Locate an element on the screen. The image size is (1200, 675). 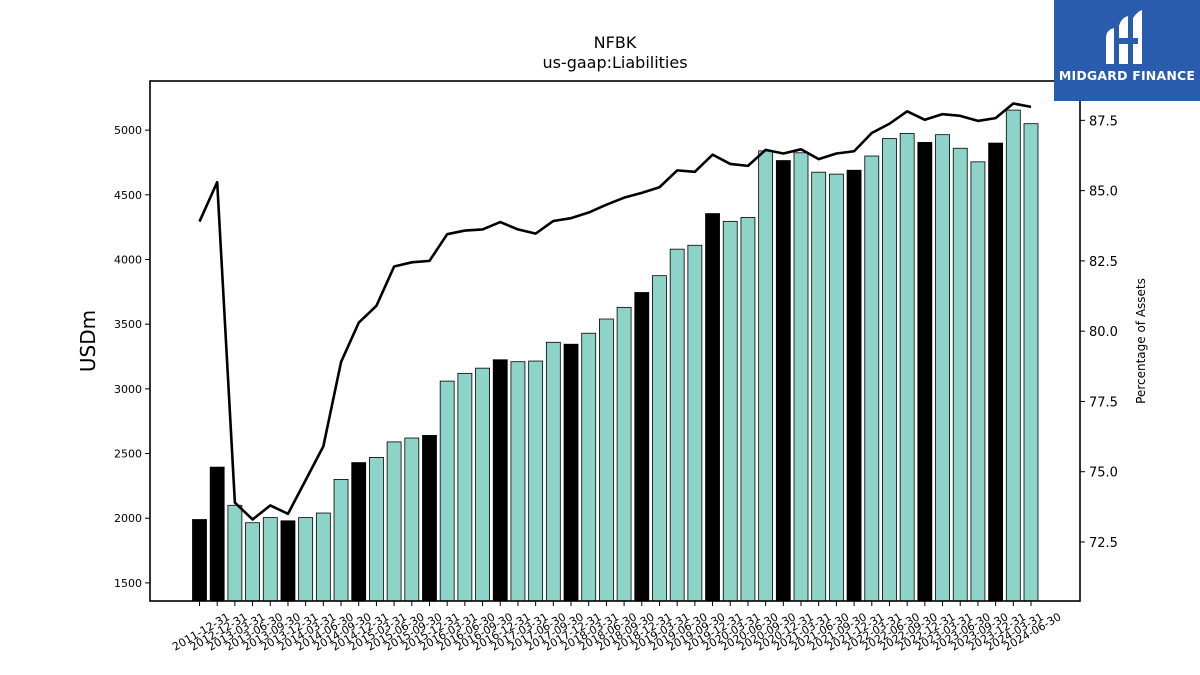
y2-tick-label: 85.0 is located at coordinates (1103, 192).